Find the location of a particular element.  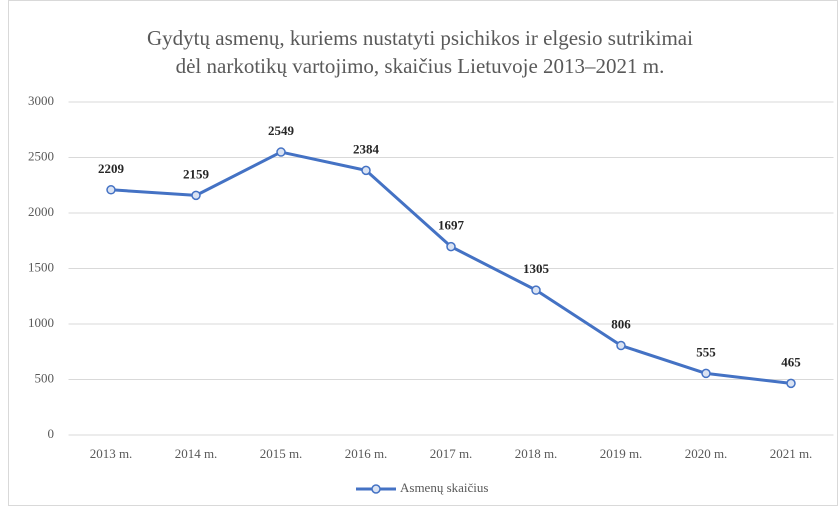

x-tick-label: 2019 m. is located at coordinates (621, 453).